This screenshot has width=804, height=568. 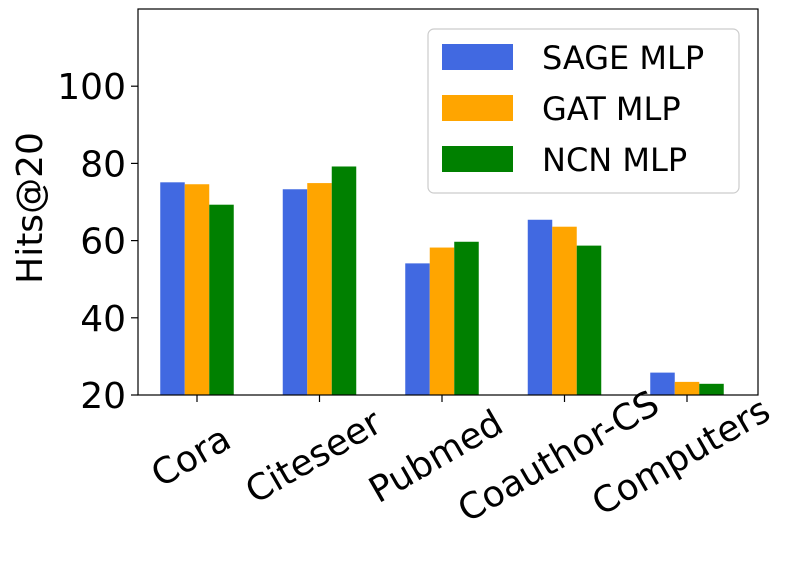 What do you see at coordinates (344, 280) in the screenshot?
I see `bar-ncn-mlp-citeseer` at bounding box center [344, 280].